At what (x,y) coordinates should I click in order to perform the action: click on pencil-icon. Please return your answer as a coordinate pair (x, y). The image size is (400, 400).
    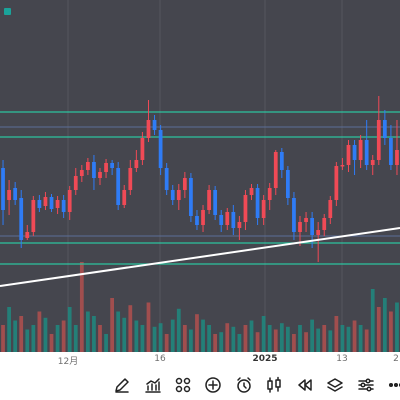
    Looking at the image, I should click on (122, 385).